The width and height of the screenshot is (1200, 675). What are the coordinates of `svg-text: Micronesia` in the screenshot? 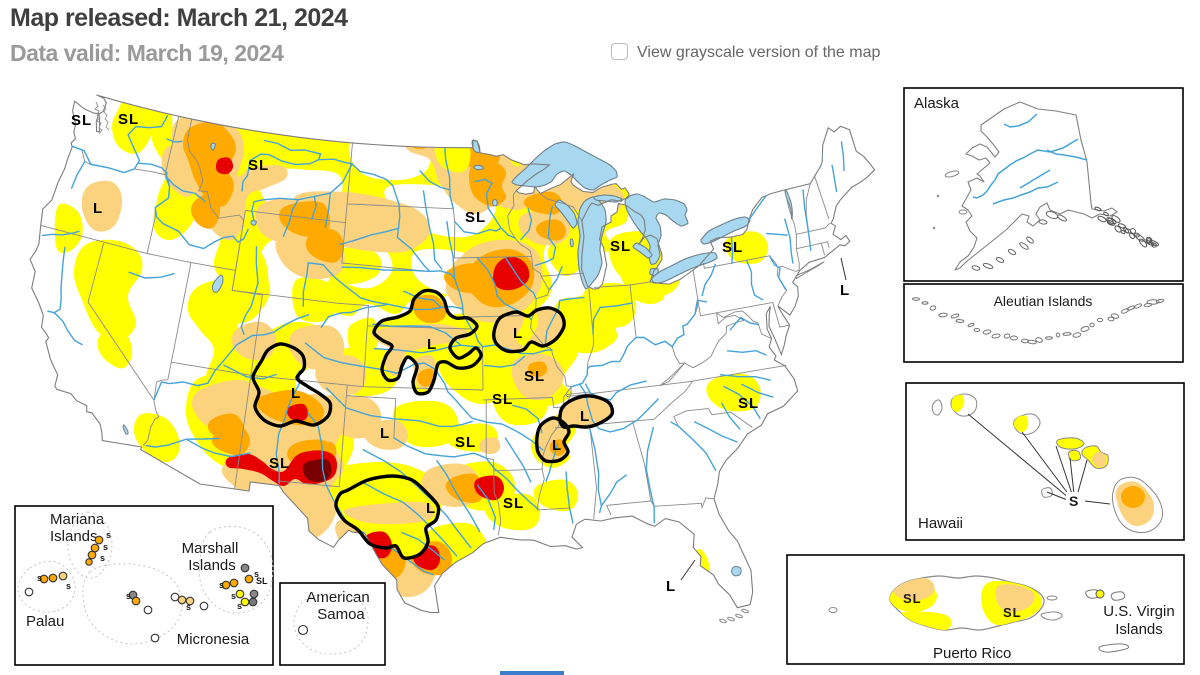 It's located at (213, 639).